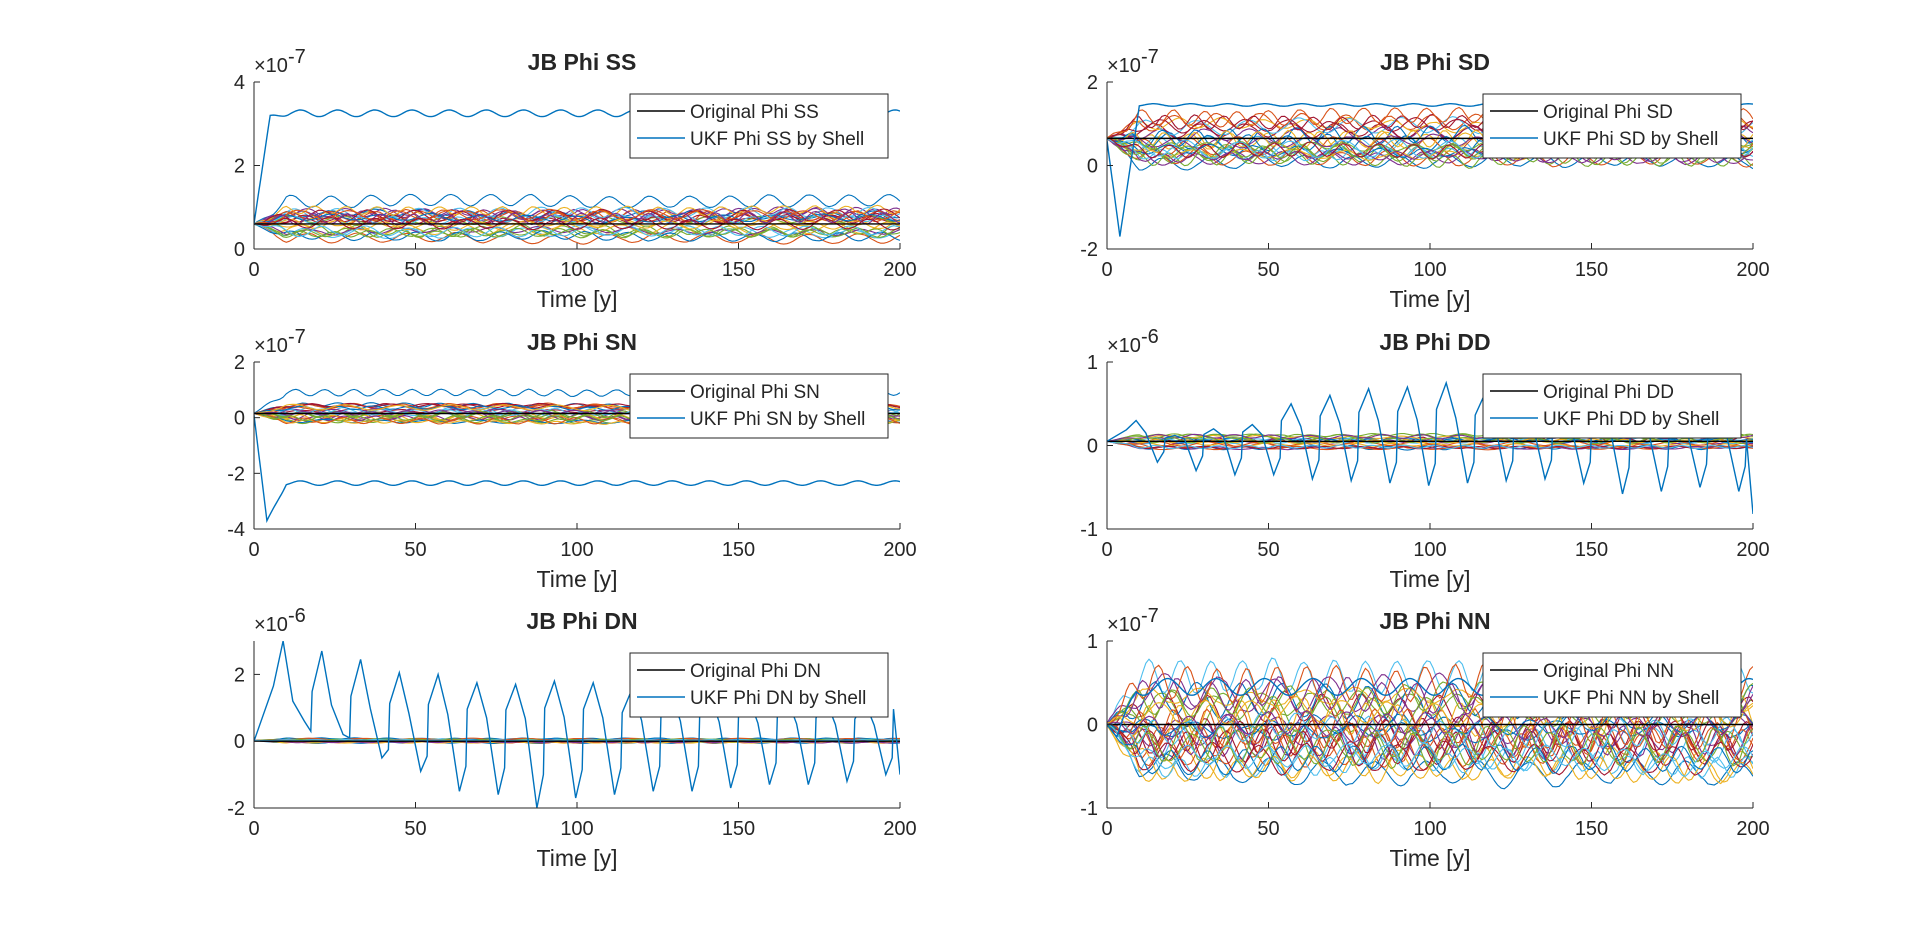  Describe the element at coordinates (759, 406) in the screenshot. I see `legend: Original Phi SN UKF Phi SN by Shell` at that location.